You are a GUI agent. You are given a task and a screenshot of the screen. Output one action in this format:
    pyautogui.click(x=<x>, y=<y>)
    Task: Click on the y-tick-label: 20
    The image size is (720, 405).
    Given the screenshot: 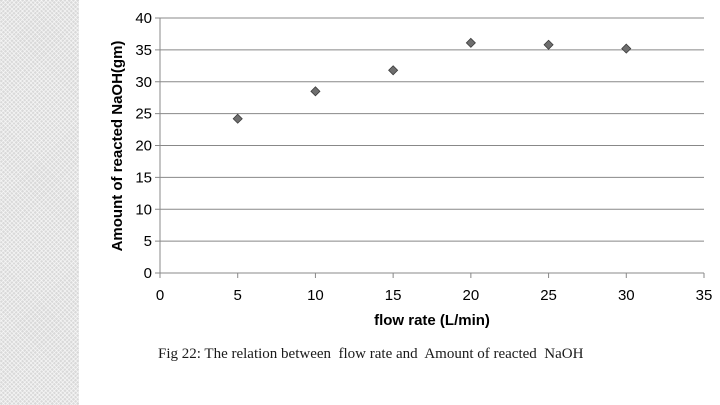 What is the action you would take?
    pyautogui.click(x=143, y=146)
    